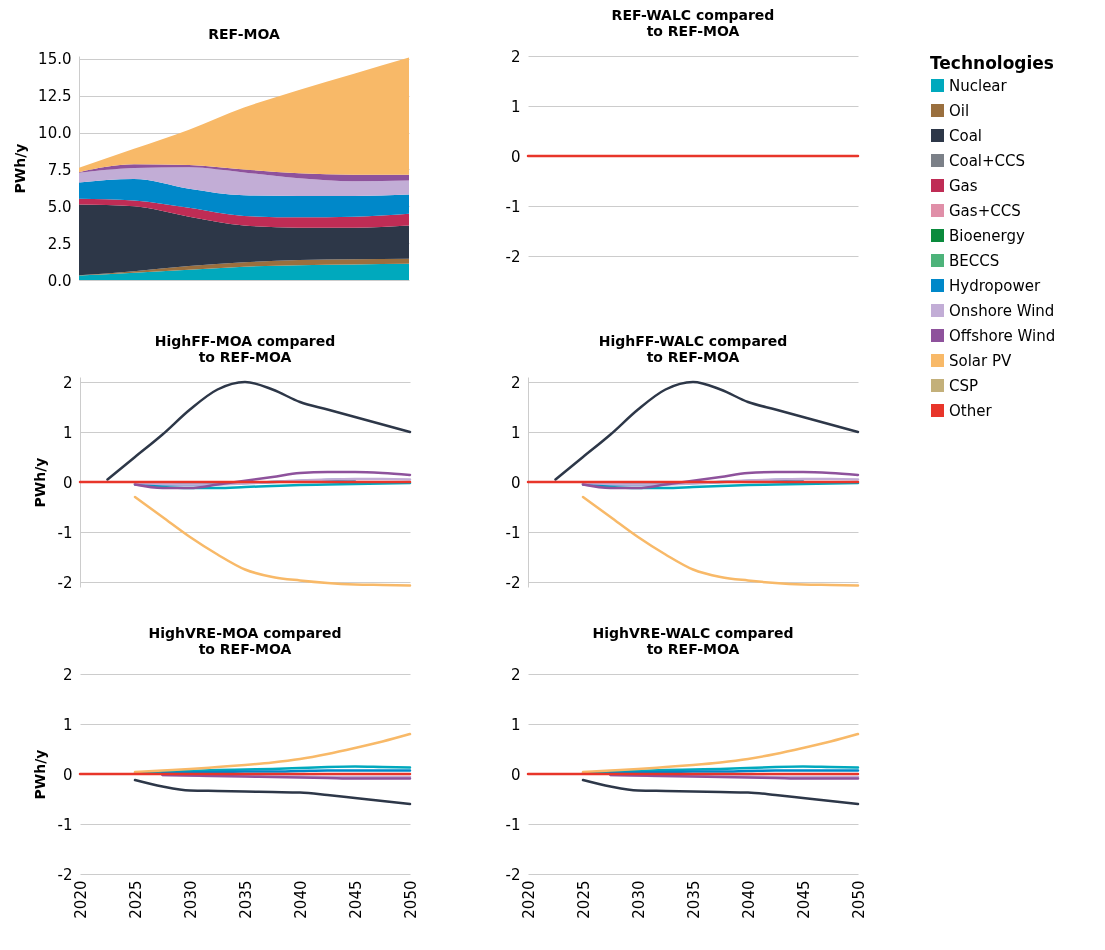 This screenshot has width=1105, height=950. What do you see at coordinates (963, 185) in the screenshot?
I see `legend-label: Gas` at bounding box center [963, 185].